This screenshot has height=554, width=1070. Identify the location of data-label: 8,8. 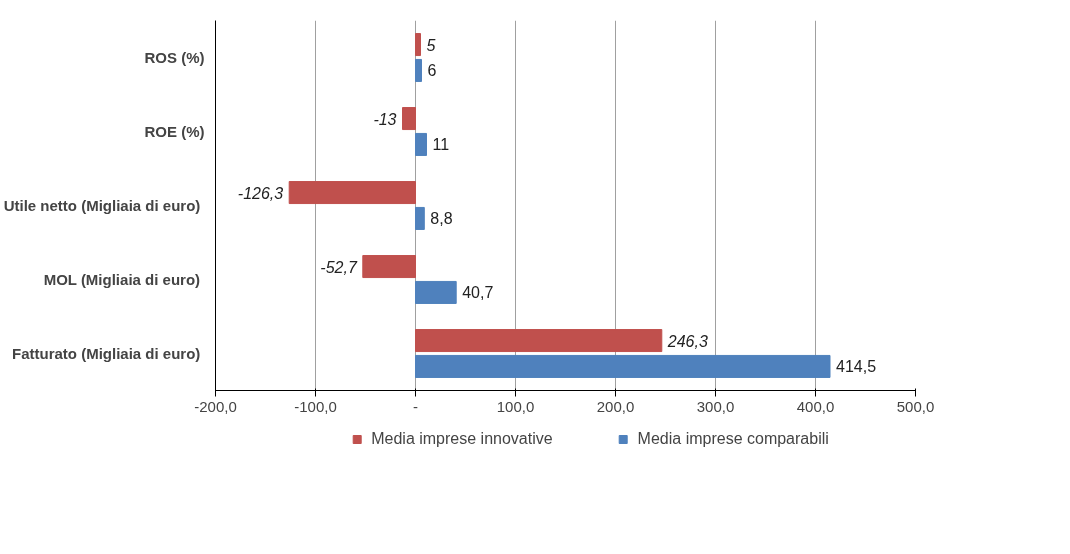
(441, 219).